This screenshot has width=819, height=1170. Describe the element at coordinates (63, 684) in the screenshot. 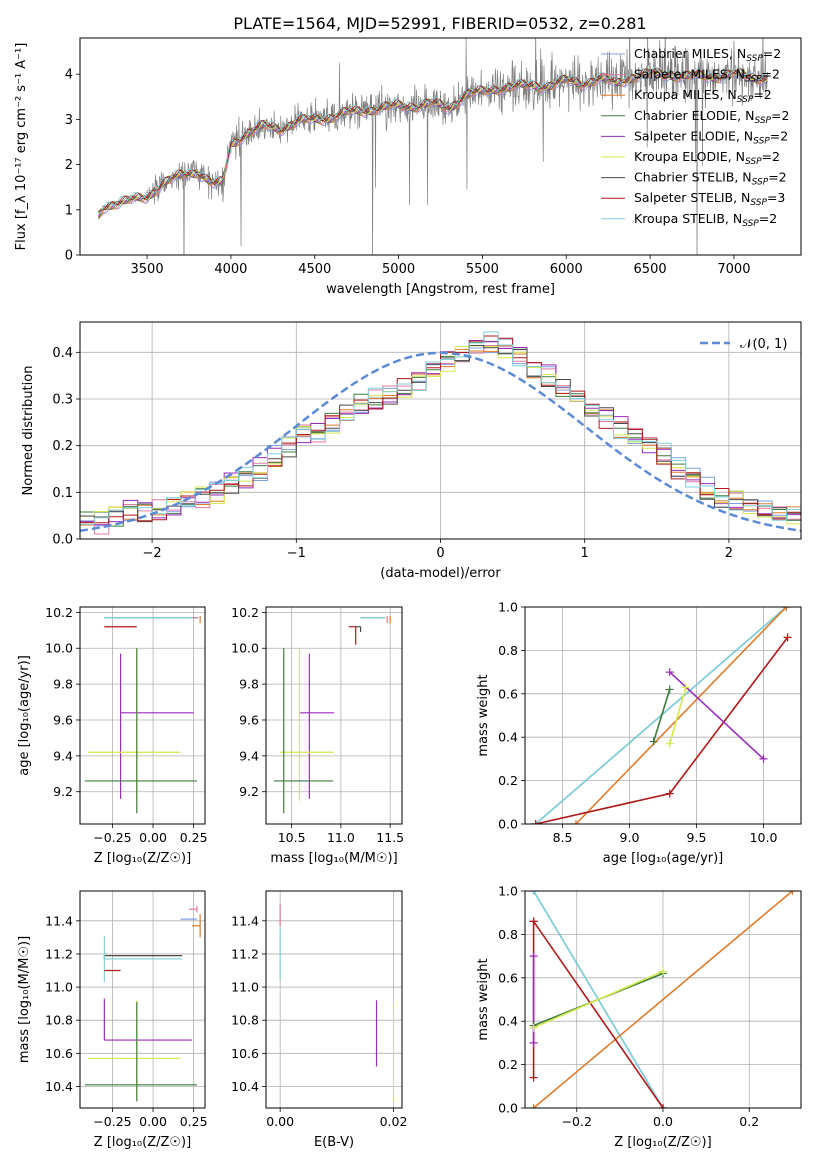

I see `age-vs-z-ytick-label: 9.8` at that location.